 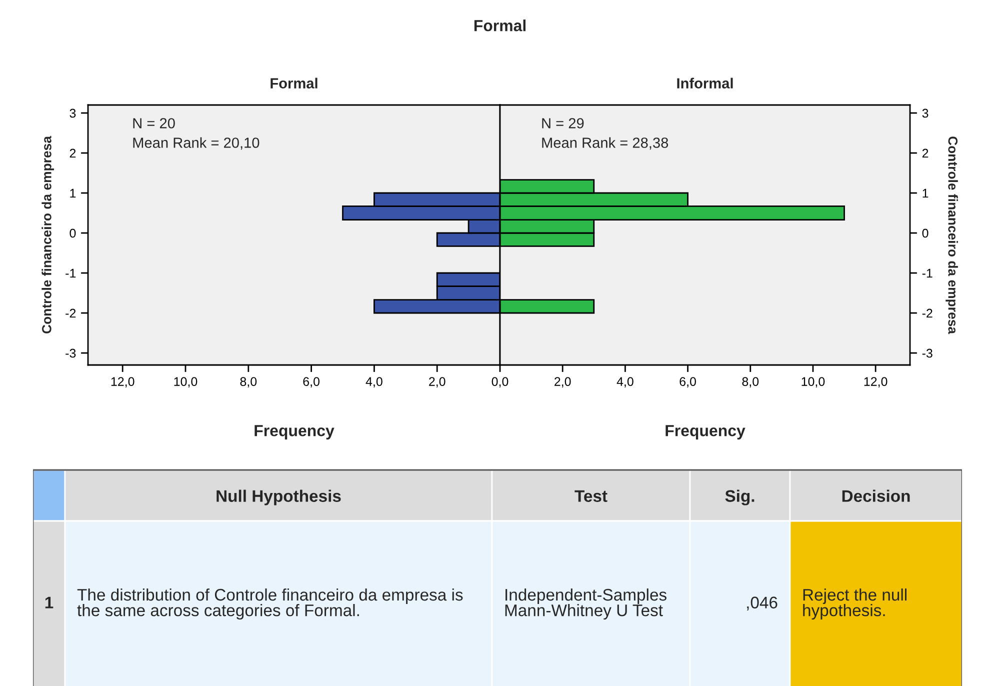 I want to click on x-tick-label: 0,0, so click(x=500, y=382).